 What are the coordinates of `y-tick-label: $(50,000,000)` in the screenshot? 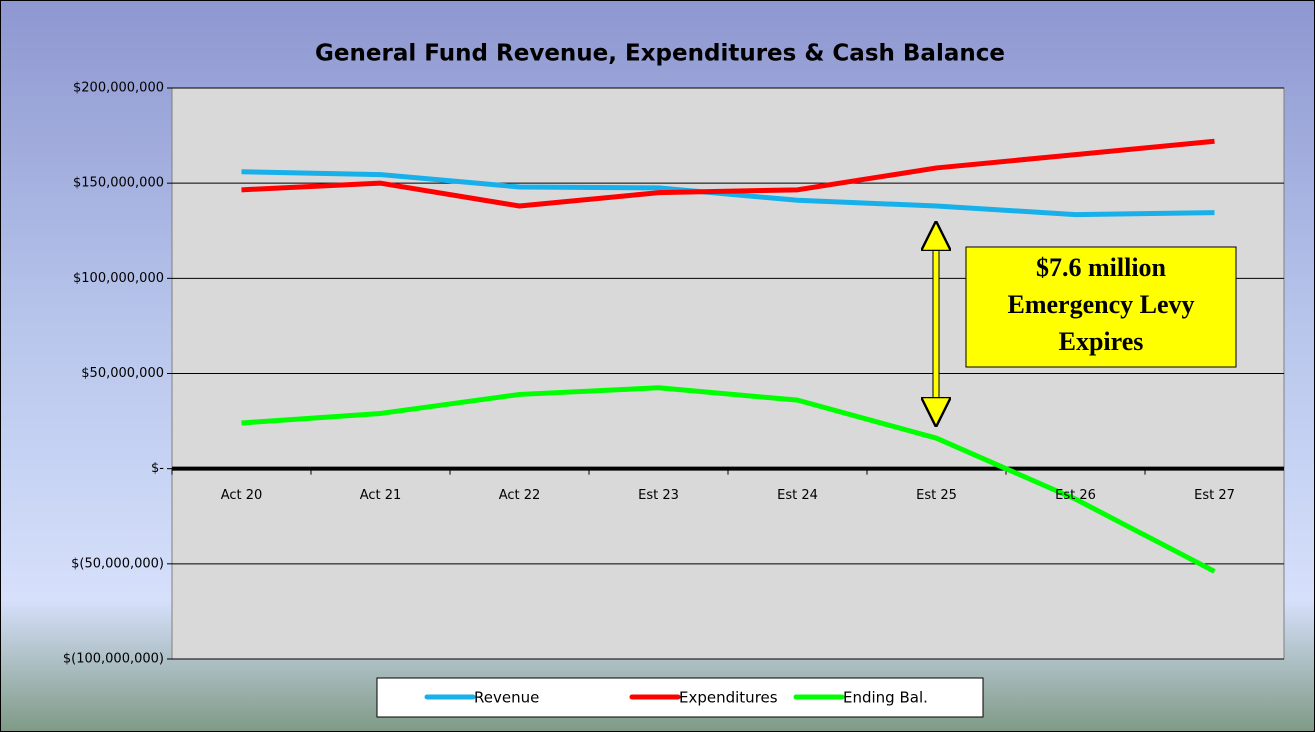 It's located at (117, 563).